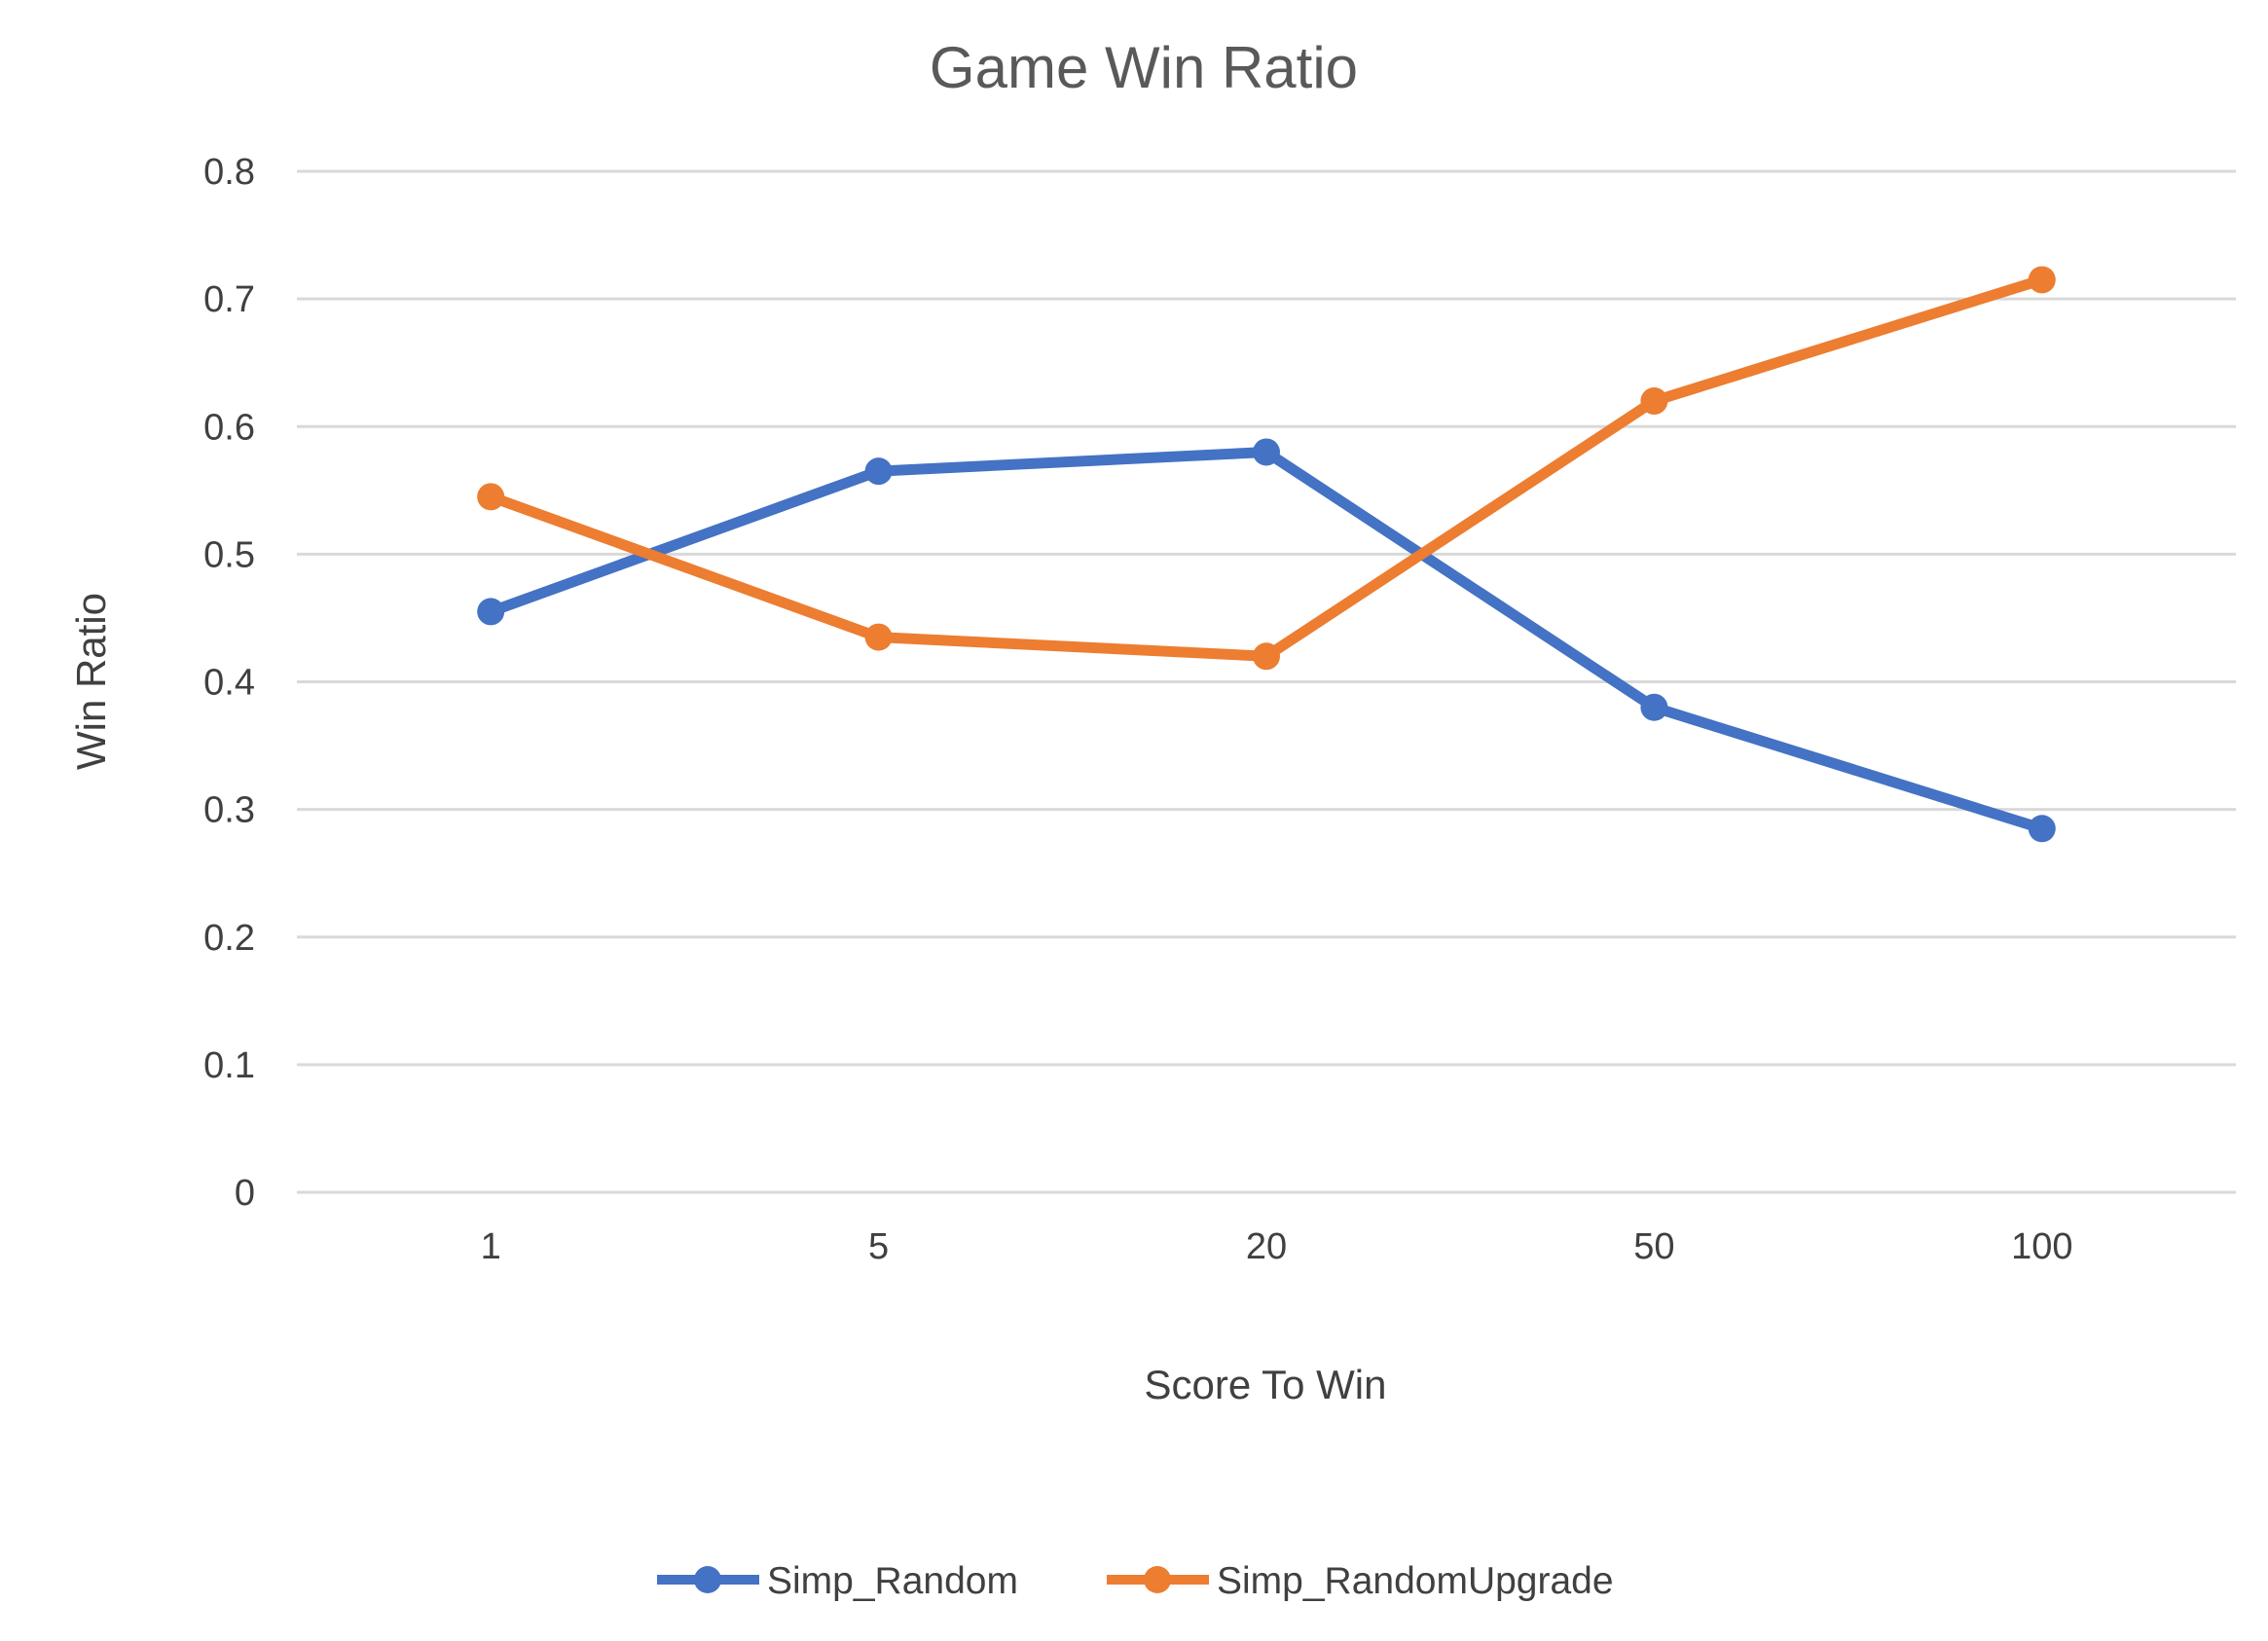 The width and height of the screenshot is (2268, 1641). I want to click on y-tick-label: 0.4, so click(229, 683).